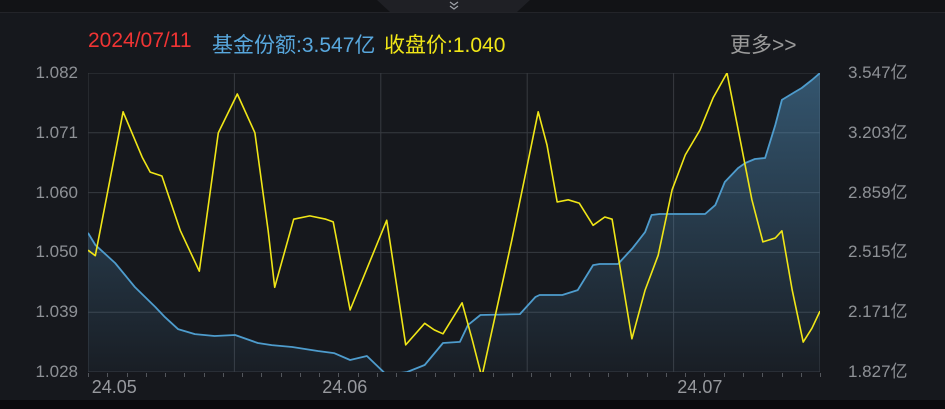 Image resolution: width=945 pixels, height=409 pixels. I want to click on top-bar, so click(472, 6).